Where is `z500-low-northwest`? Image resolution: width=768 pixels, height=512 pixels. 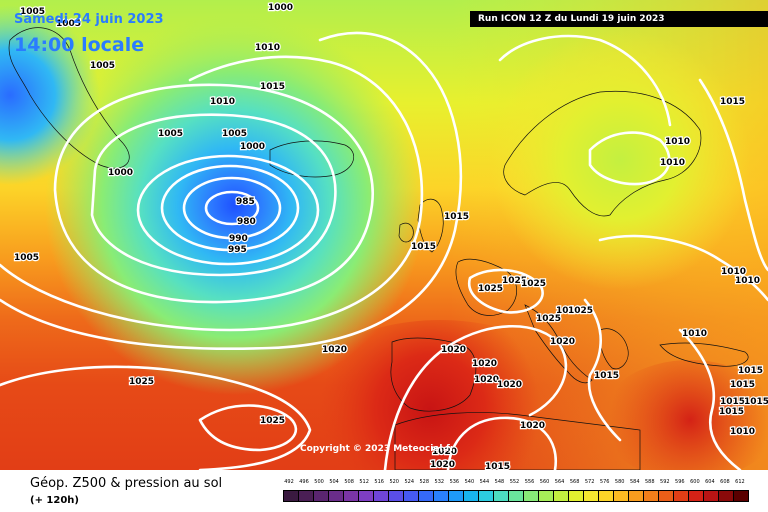
z500-low-northwest is located at coordinates (65, 95).